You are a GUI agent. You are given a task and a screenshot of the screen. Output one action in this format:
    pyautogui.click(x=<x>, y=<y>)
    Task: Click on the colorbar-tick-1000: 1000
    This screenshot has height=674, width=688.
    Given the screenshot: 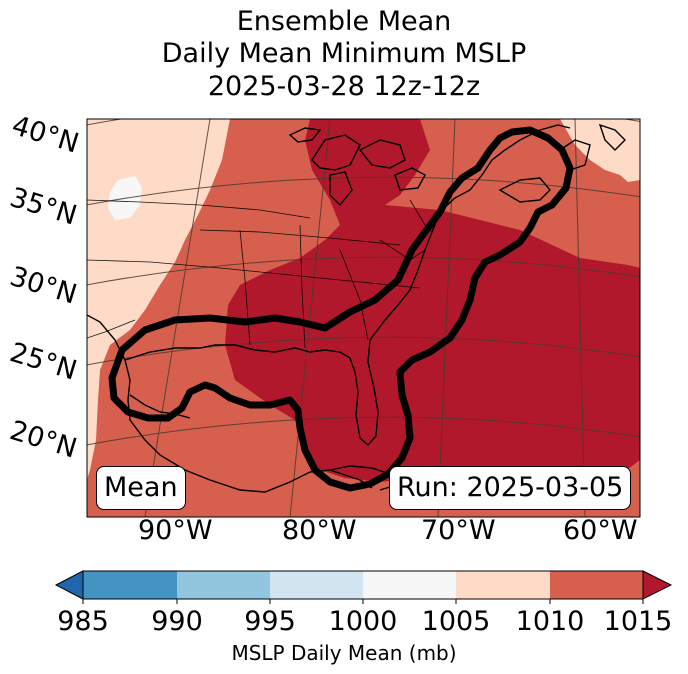 What is the action you would take?
    pyautogui.click(x=363, y=621)
    